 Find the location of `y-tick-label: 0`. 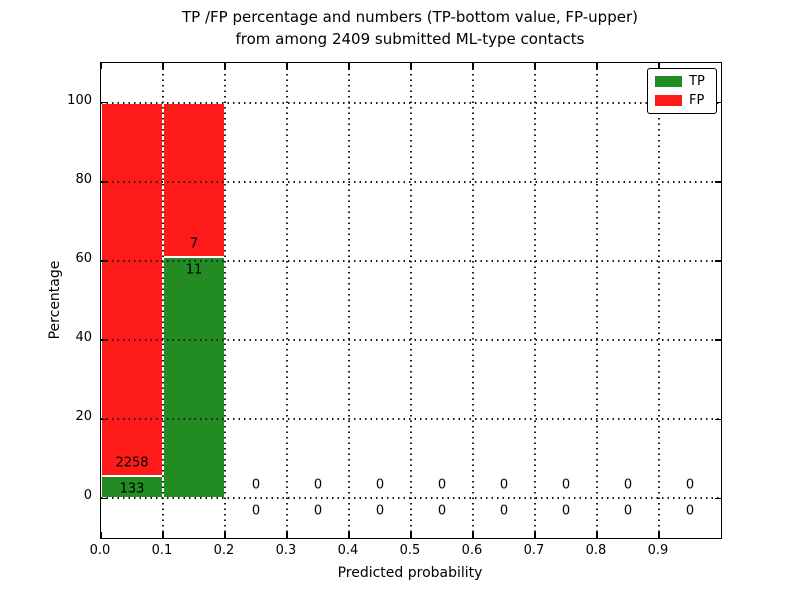

y-tick-label: 0 is located at coordinates (87, 496).